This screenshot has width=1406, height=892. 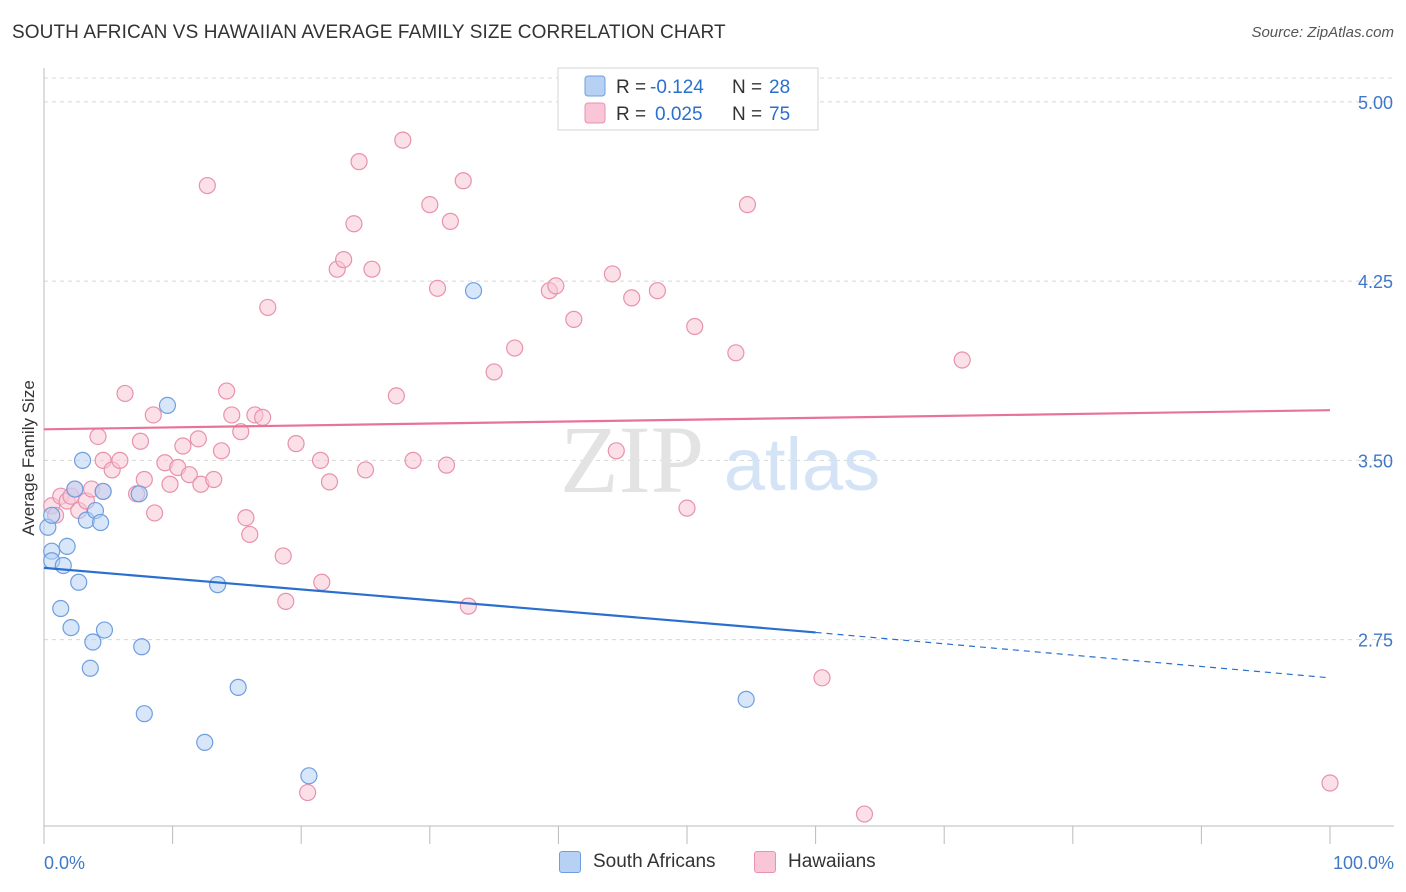 I want to click on legend-r-label-2: R =, so click(x=631, y=114).